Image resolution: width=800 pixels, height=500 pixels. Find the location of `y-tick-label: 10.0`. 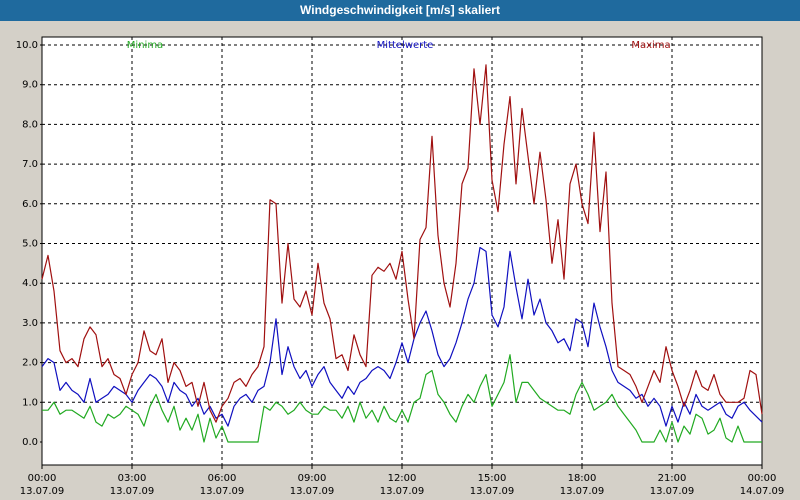

y-tick-label: 10.0 is located at coordinates (27, 45).